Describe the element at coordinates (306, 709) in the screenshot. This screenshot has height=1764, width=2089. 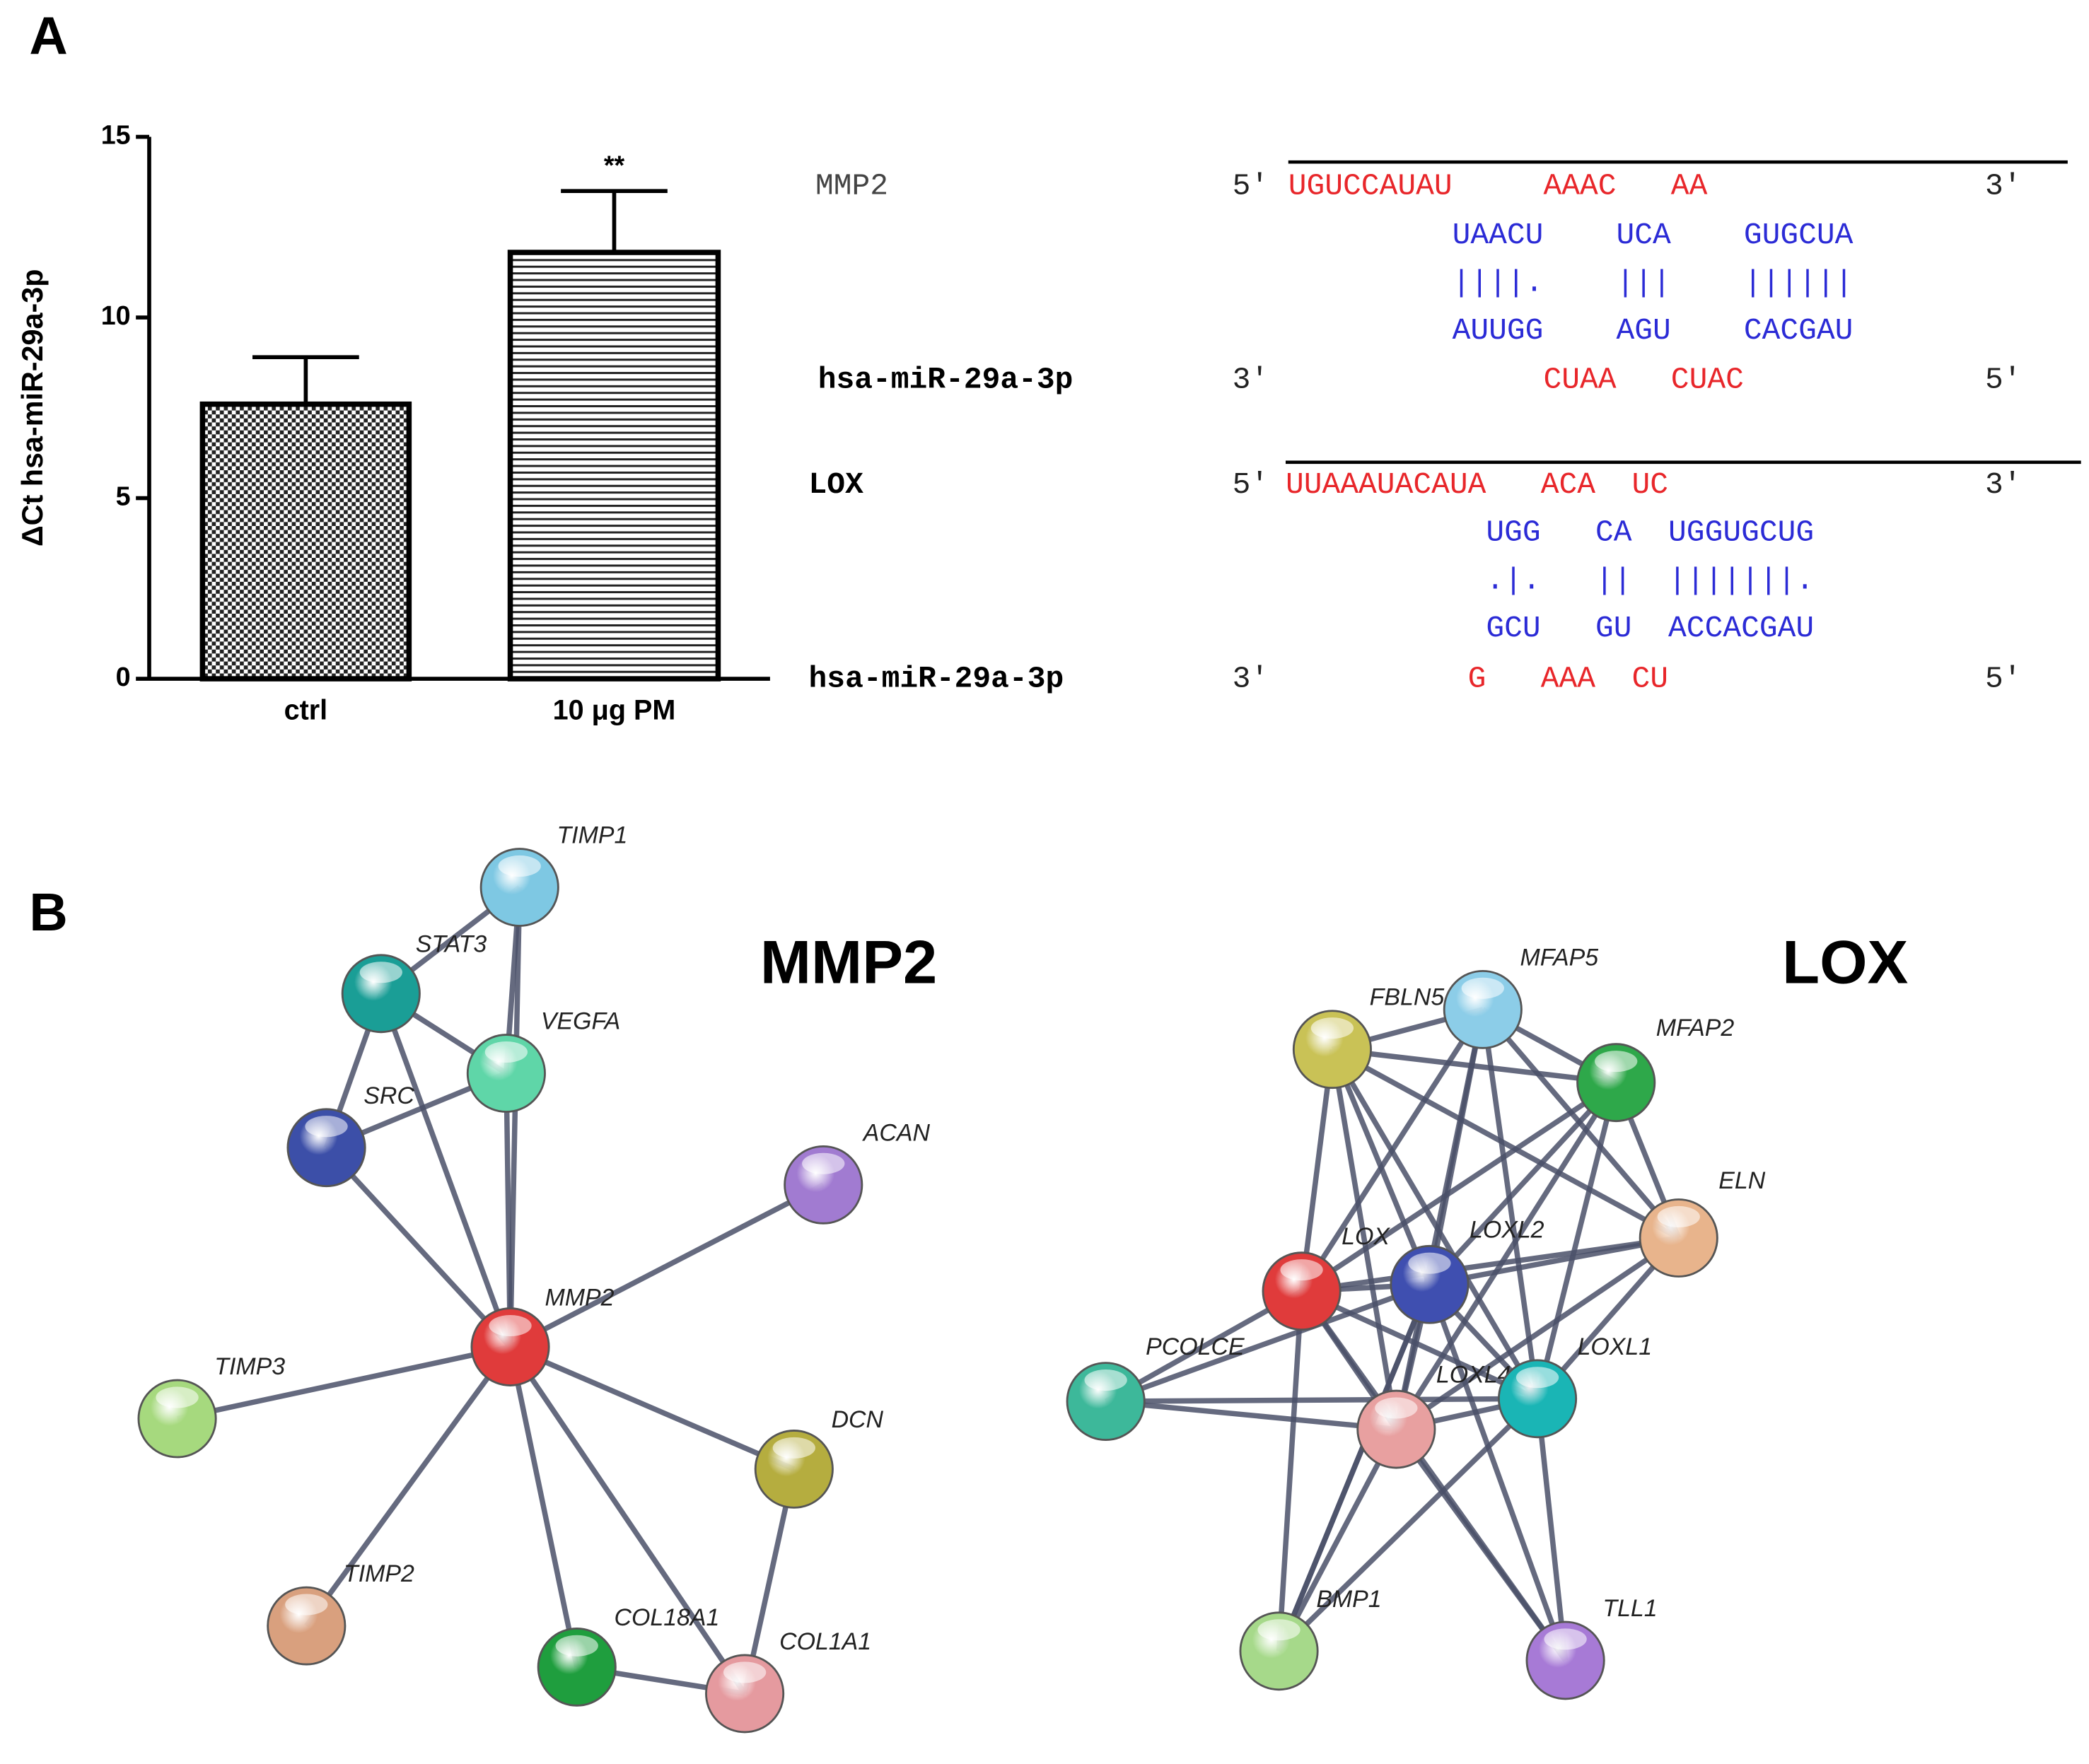
I see `x-tick-label: ctrl` at that location.